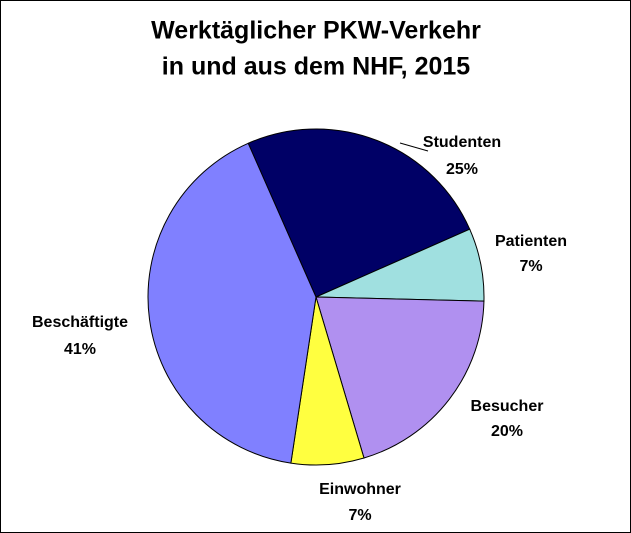 This screenshot has height=533, width=631. I want to click on slice-label: Beschäftigte, so click(80, 322).